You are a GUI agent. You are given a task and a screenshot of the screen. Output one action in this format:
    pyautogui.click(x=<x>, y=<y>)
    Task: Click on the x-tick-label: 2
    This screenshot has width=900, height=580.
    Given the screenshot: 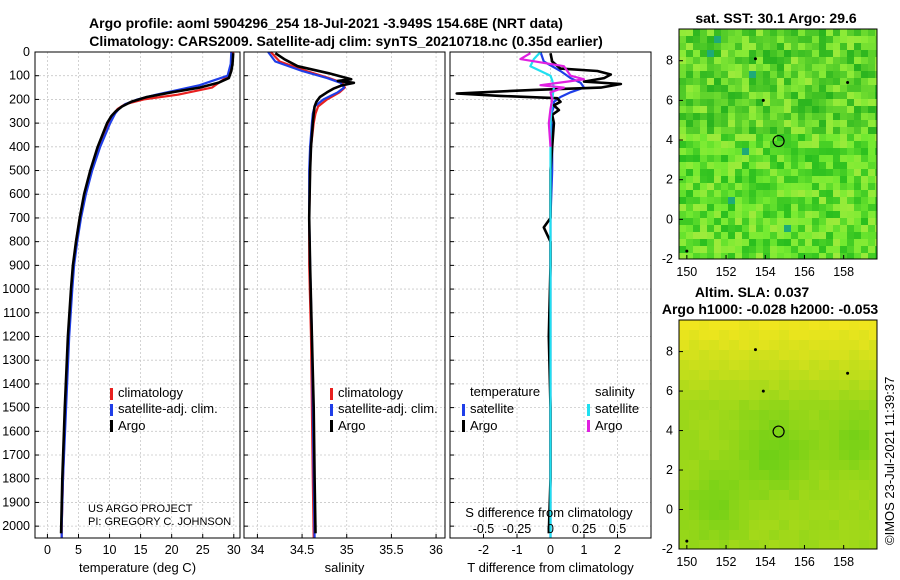 What is the action you would take?
    pyautogui.click(x=617, y=550)
    